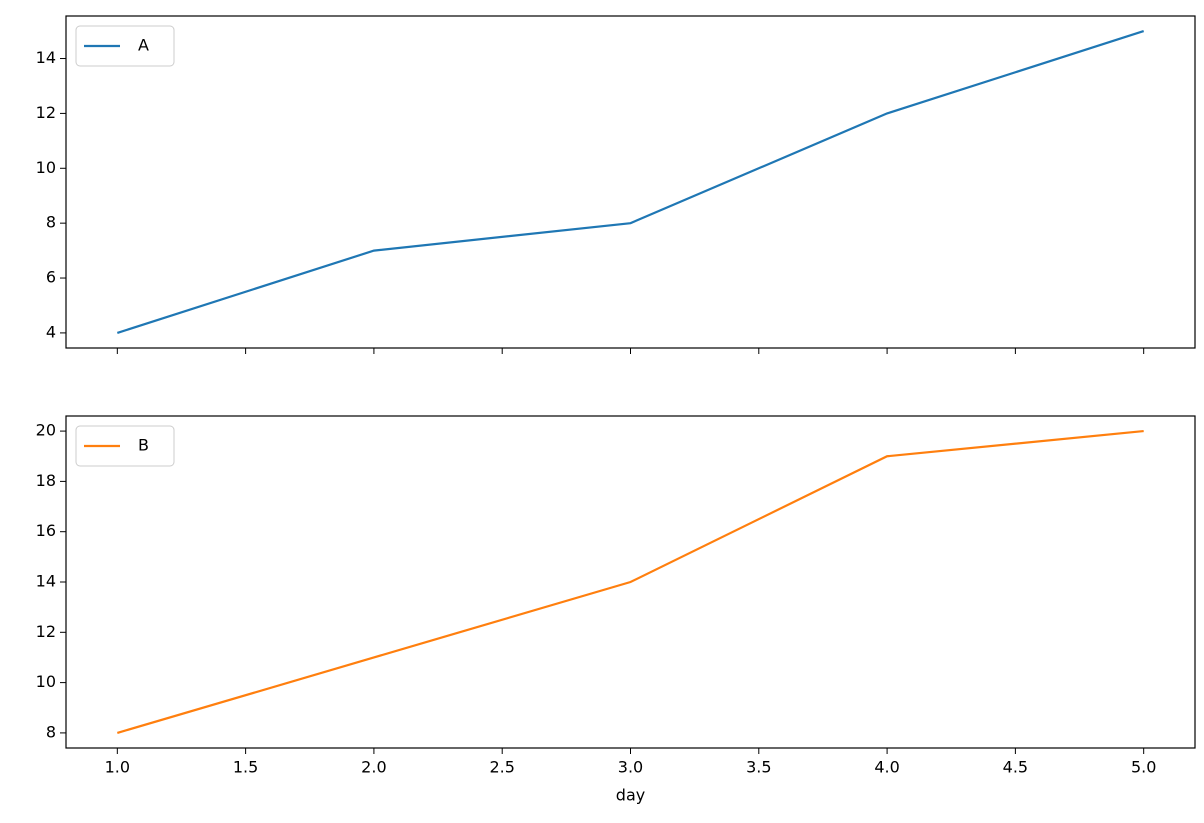 This screenshot has width=1204, height=823. What do you see at coordinates (758, 767) in the screenshot?
I see `x-tick-label: 3.5` at bounding box center [758, 767].